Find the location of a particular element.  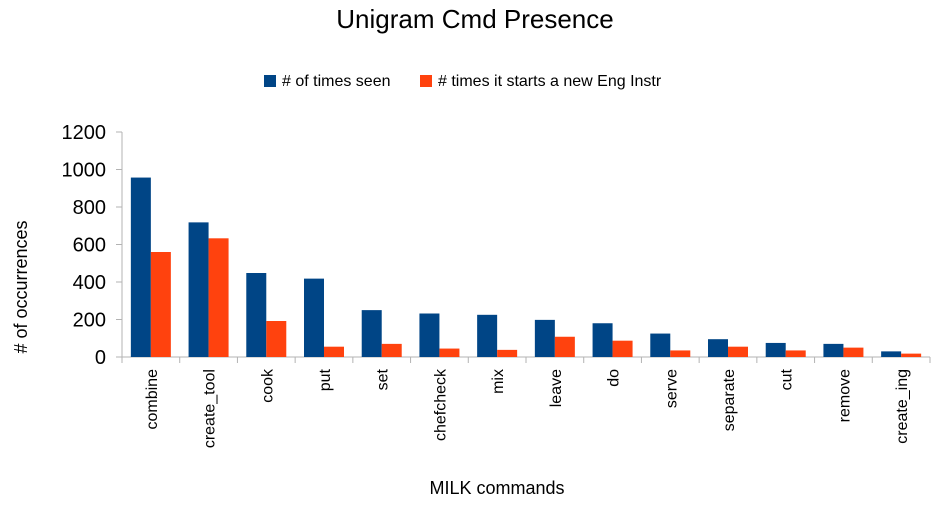

x-tick-label: chefcheck is located at coordinates (440, 404).